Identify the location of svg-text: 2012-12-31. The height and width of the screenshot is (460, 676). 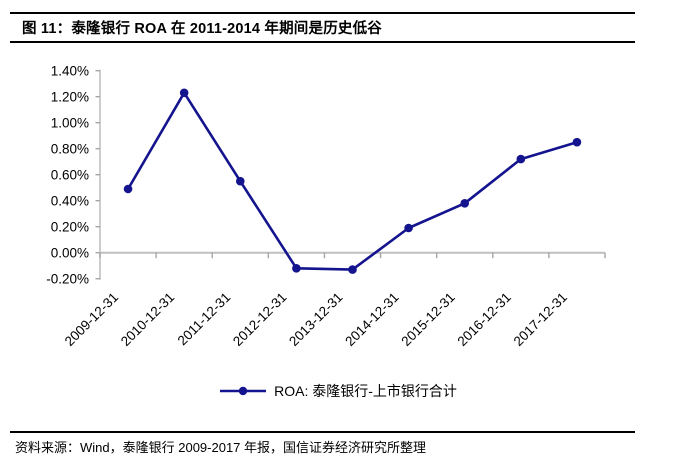
(259, 319).